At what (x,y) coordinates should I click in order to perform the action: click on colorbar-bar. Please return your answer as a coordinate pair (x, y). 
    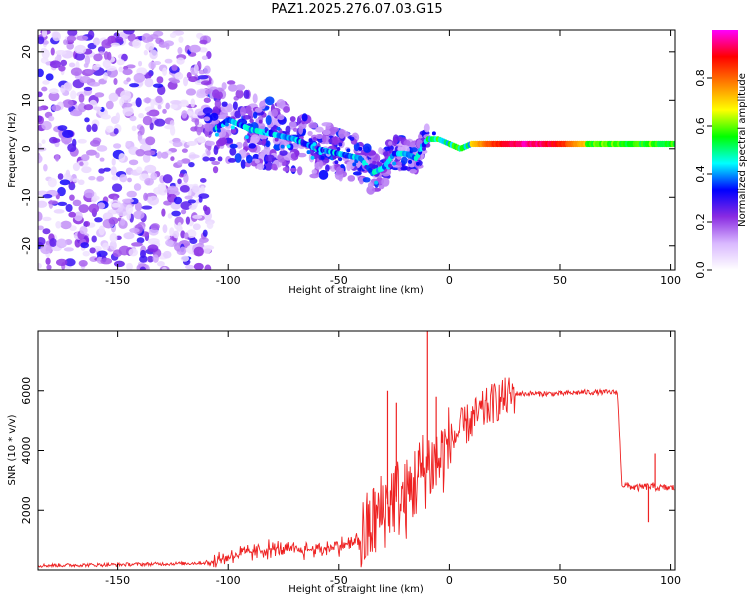
    Looking at the image, I should click on (725, 150).